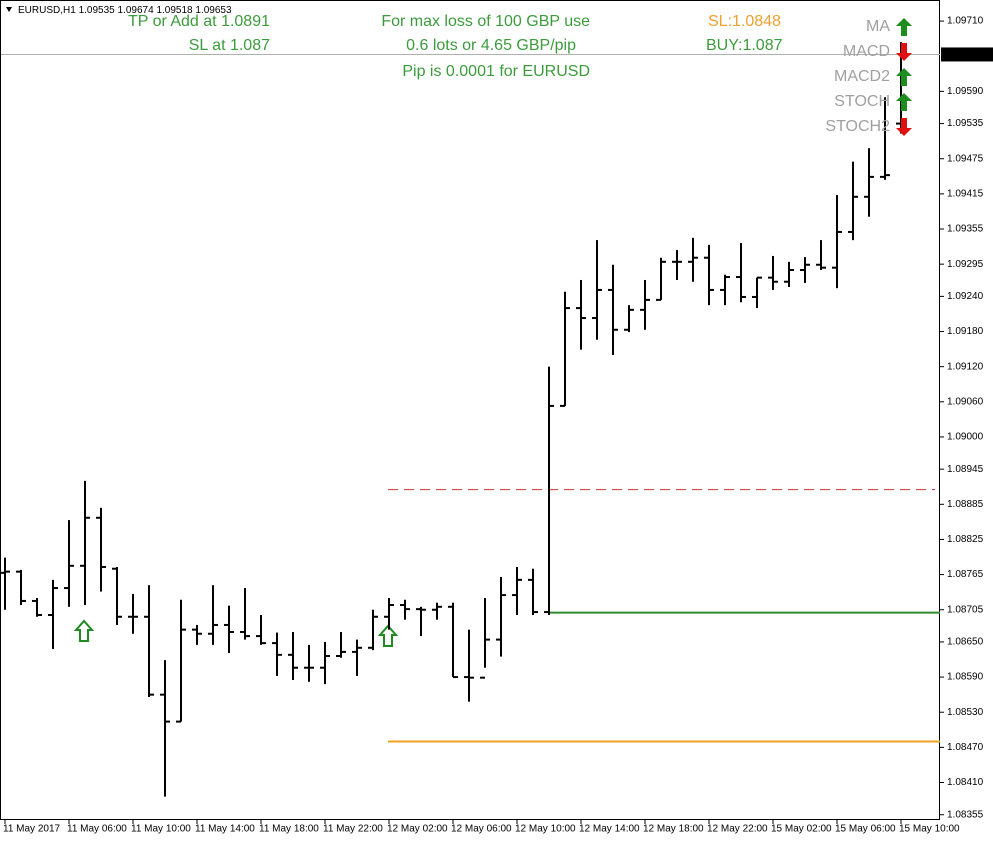 The width and height of the screenshot is (993, 844). I want to click on y-tick-label: 1.09710, so click(965, 21).